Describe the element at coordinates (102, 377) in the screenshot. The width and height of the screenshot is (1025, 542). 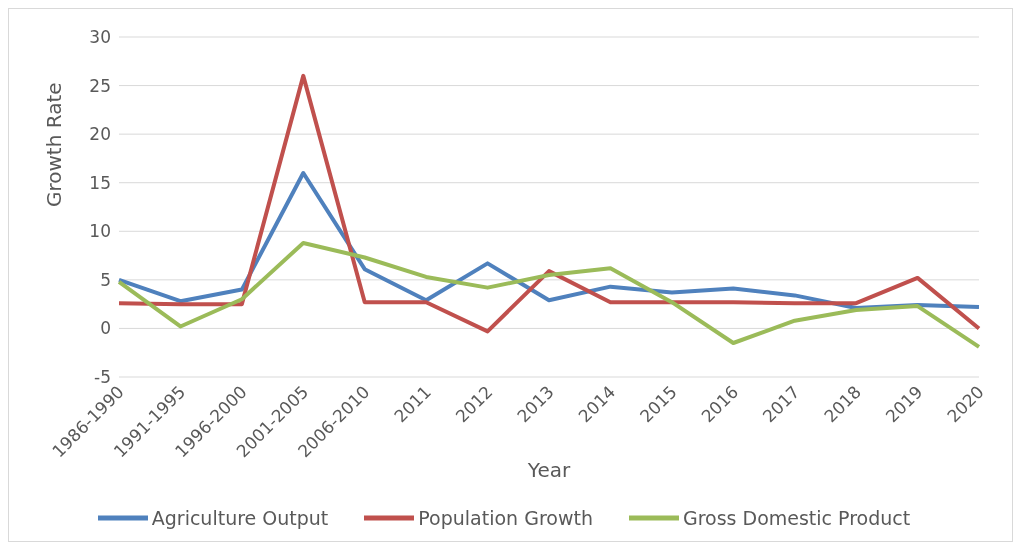
I see `y-tick-label: -5` at that location.